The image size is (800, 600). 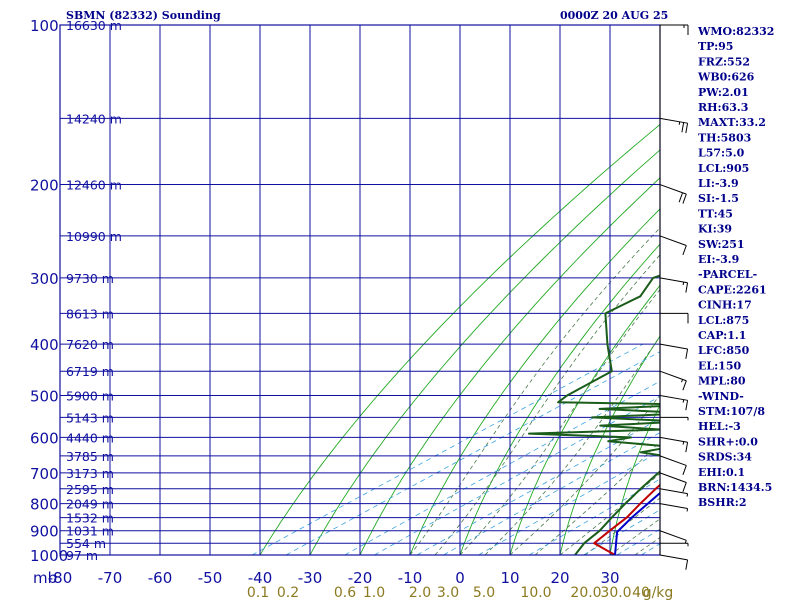 I want to click on temperature-line, so click(x=626, y=519).